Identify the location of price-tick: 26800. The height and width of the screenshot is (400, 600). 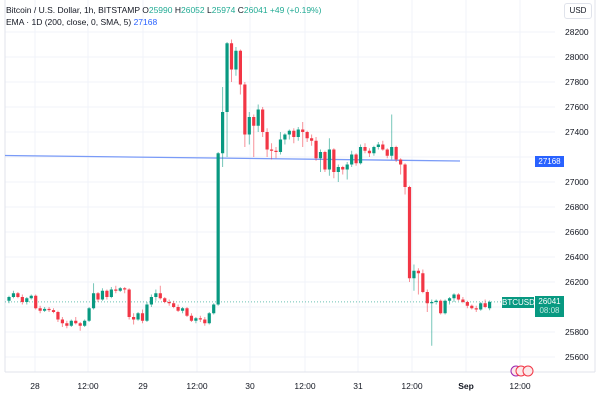
(577, 207).